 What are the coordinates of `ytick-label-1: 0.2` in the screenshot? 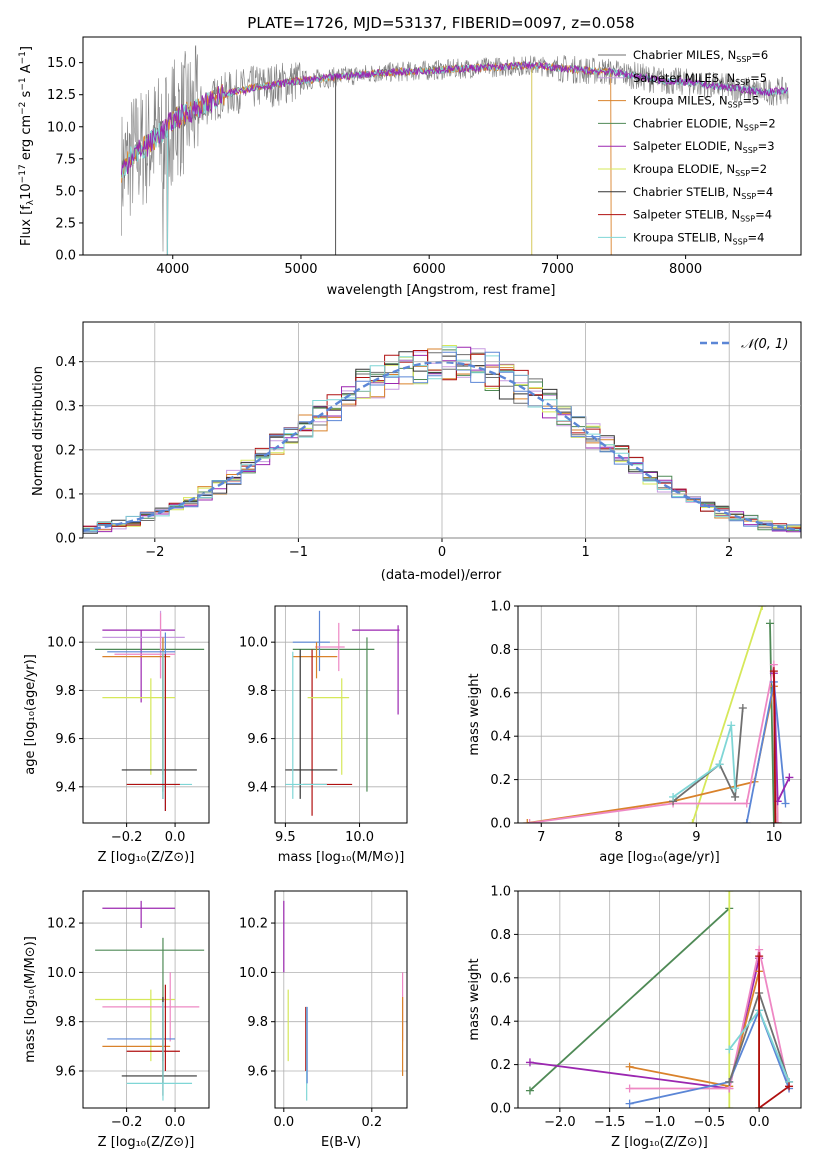 It's located at (500, 780).